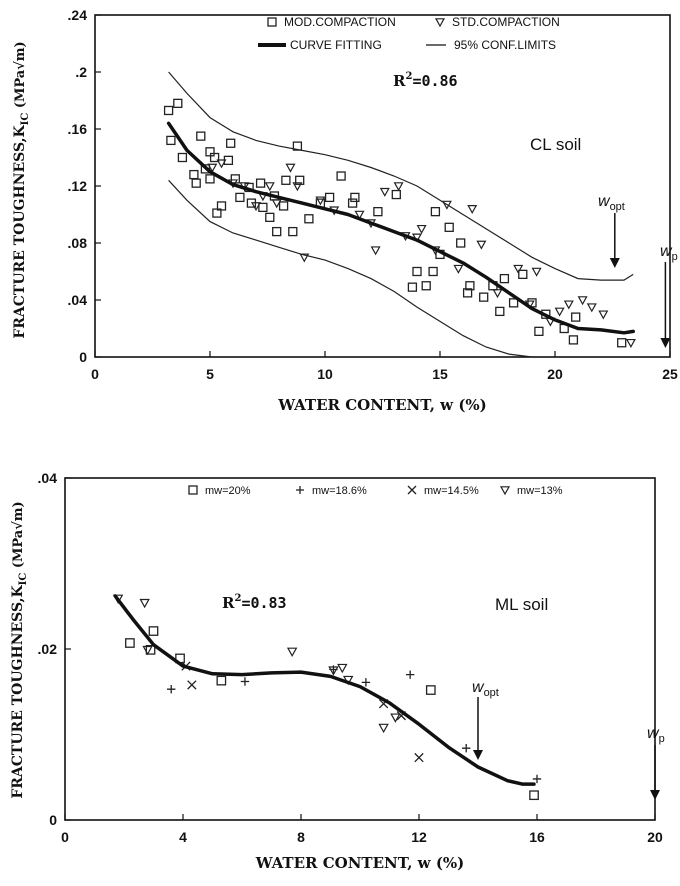  What do you see at coordinates (81, 72) in the screenshot?
I see `y-tick-label: .2` at bounding box center [81, 72].